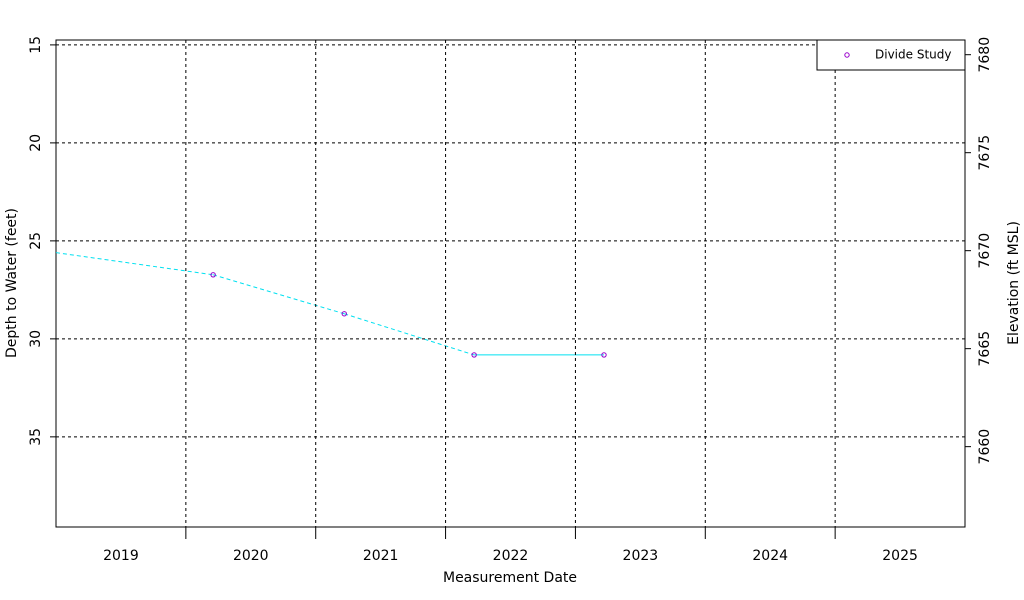 The image size is (1024, 600). What do you see at coordinates (1014, 283) in the screenshot?
I see `y2-axis-label: Elevation (ft MSL)` at bounding box center [1014, 283].